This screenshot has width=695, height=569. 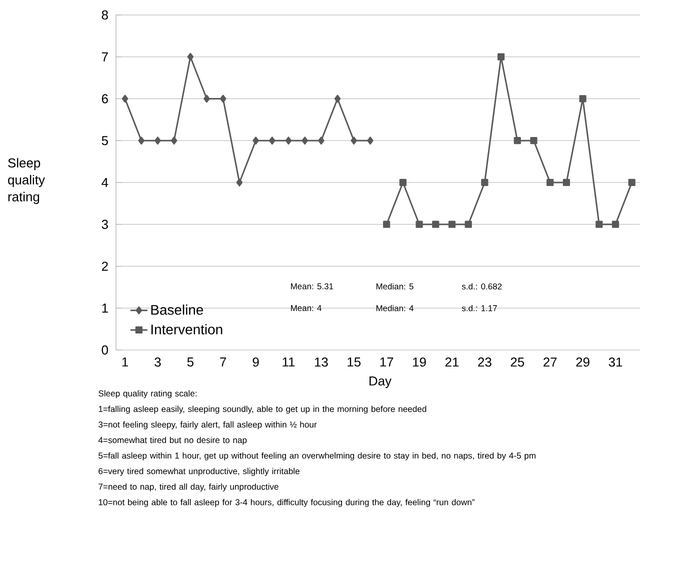 What do you see at coordinates (419, 362) in the screenshot?
I see `x-tick-label: 19` at bounding box center [419, 362].